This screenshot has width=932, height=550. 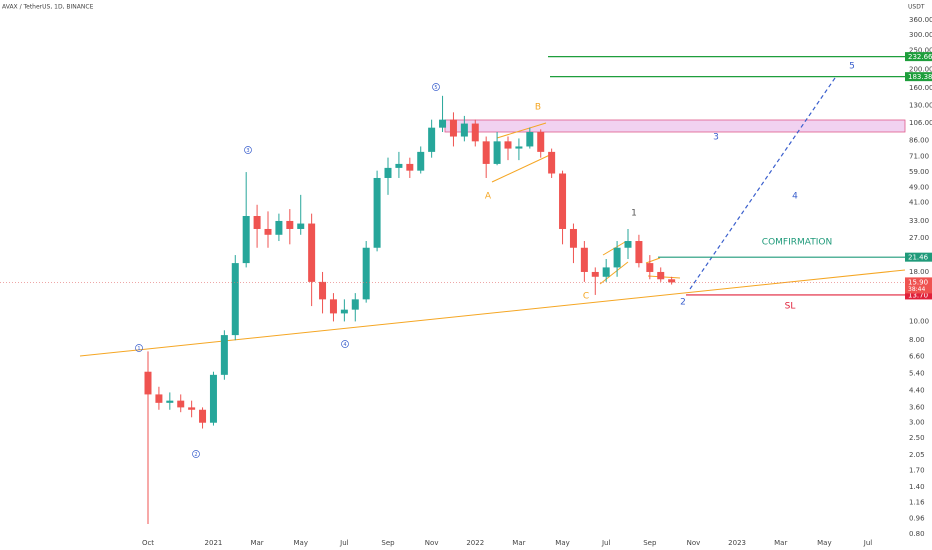 What do you see at coordinates (919, 188) in the screenshot?
I see `y-tick-label: 49.00` at bounding box center [919, 188].